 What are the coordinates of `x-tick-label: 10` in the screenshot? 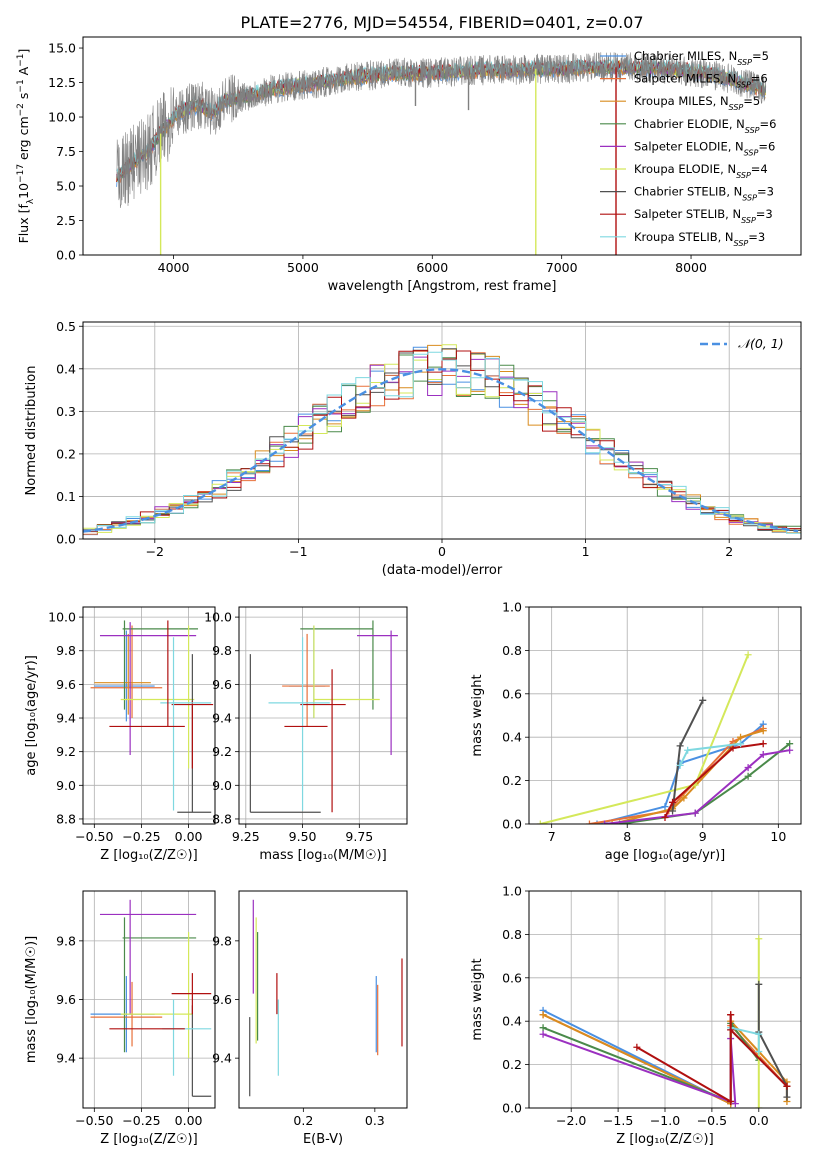 It's located at (778, 836).